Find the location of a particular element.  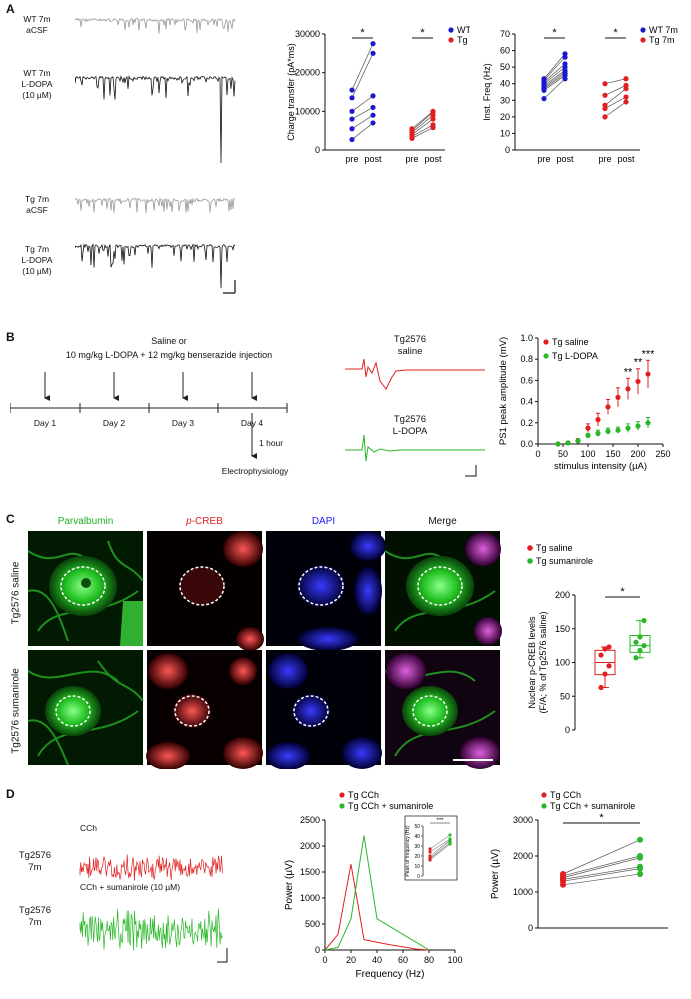

x-tick-label: 150 is located at coordinates (612, 454).